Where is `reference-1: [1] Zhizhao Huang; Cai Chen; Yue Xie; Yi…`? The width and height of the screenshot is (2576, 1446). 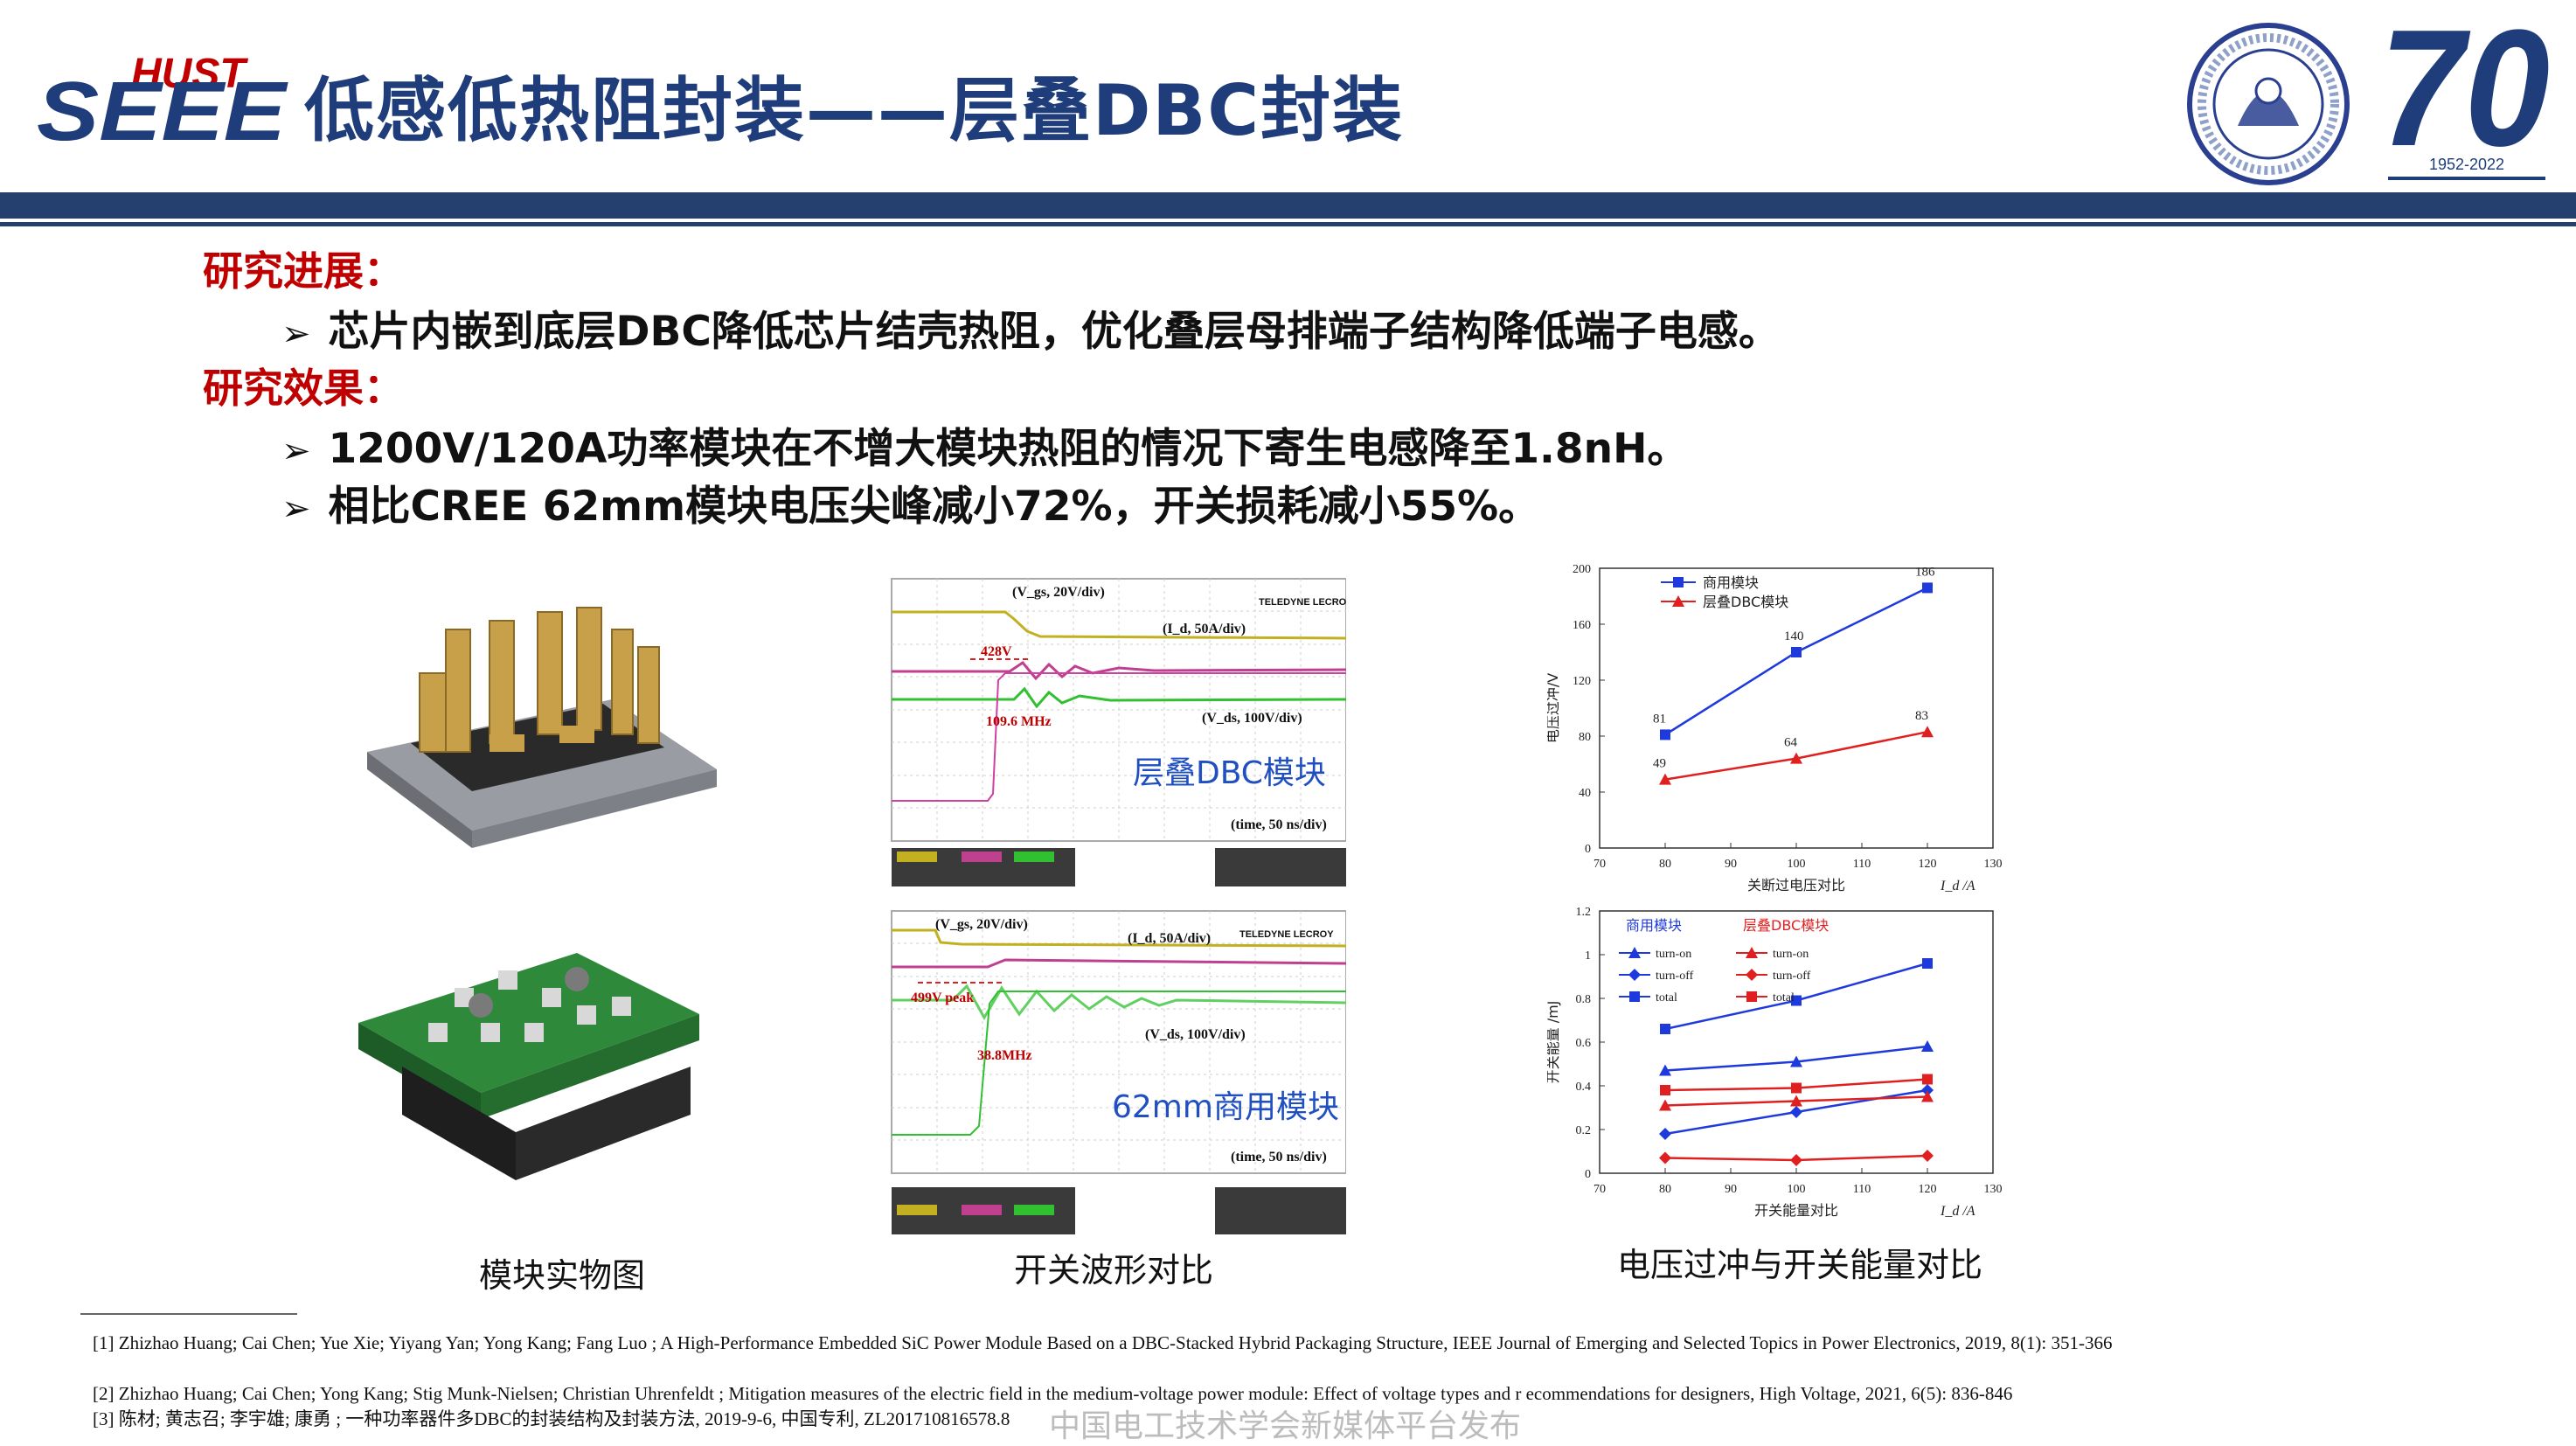
reference-1: [1] Zhizhao Huang; Cai Chen; Yue Xie; Yi… is located at coordinates (1103, 1342).